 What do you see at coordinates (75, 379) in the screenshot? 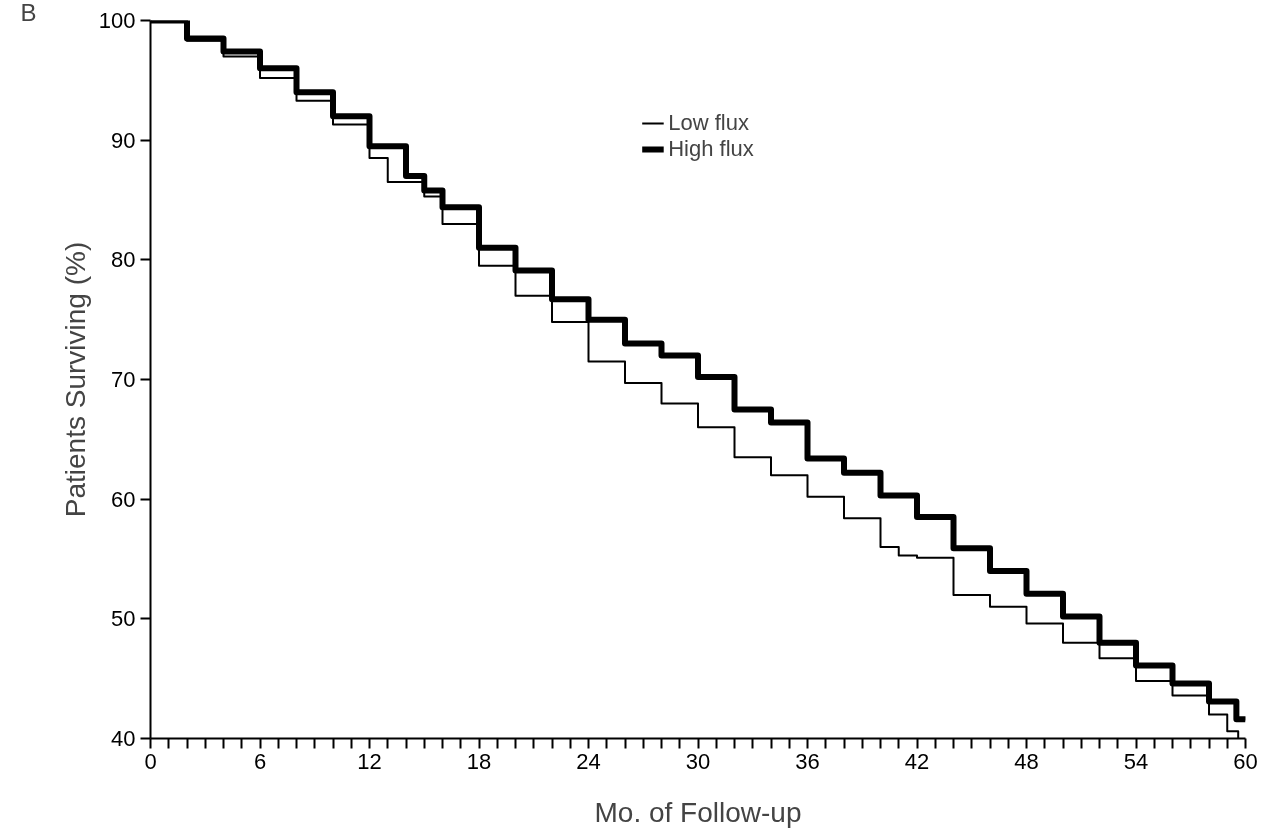
I see `y-axis-title: Patients Surviving (%)` at bounding box center [75, 379].